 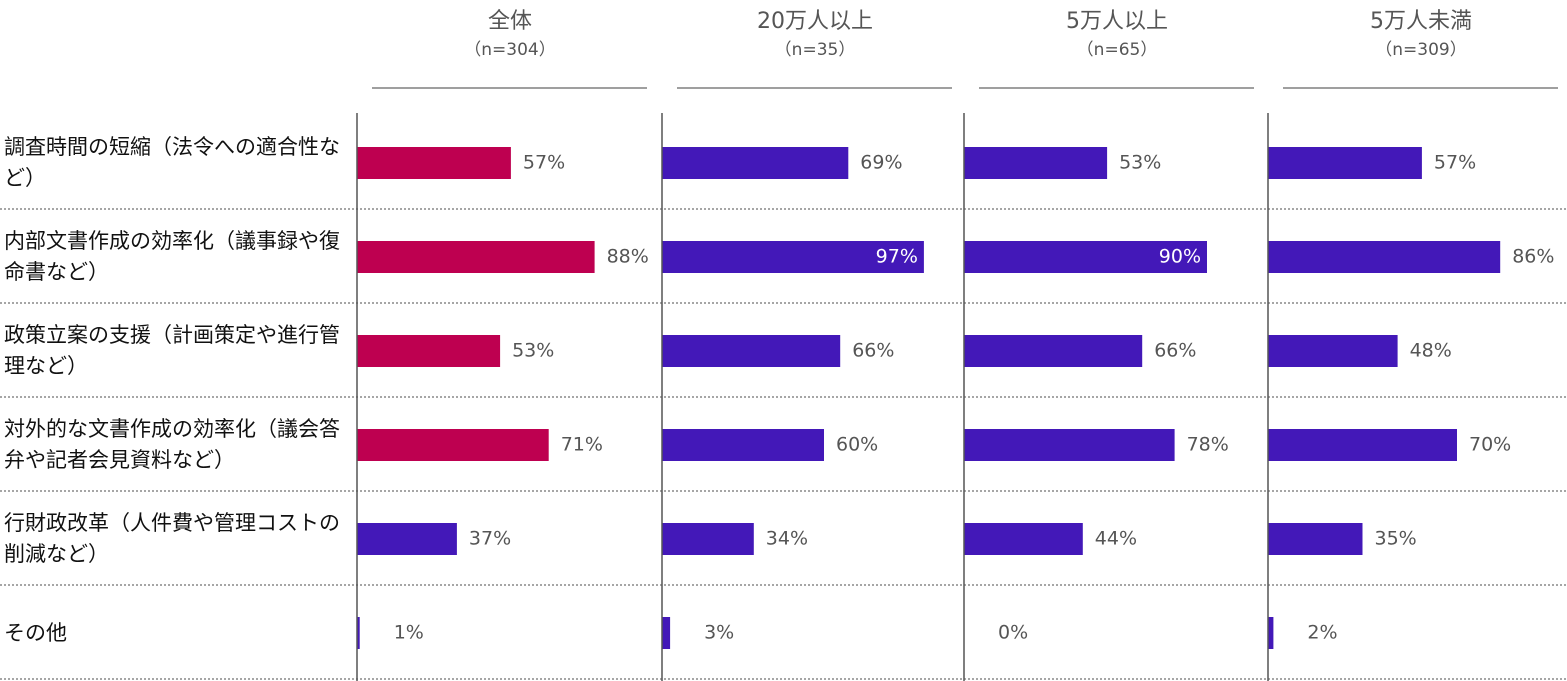 I want to click on value-label: 35%, so click(x=1396, y=539).